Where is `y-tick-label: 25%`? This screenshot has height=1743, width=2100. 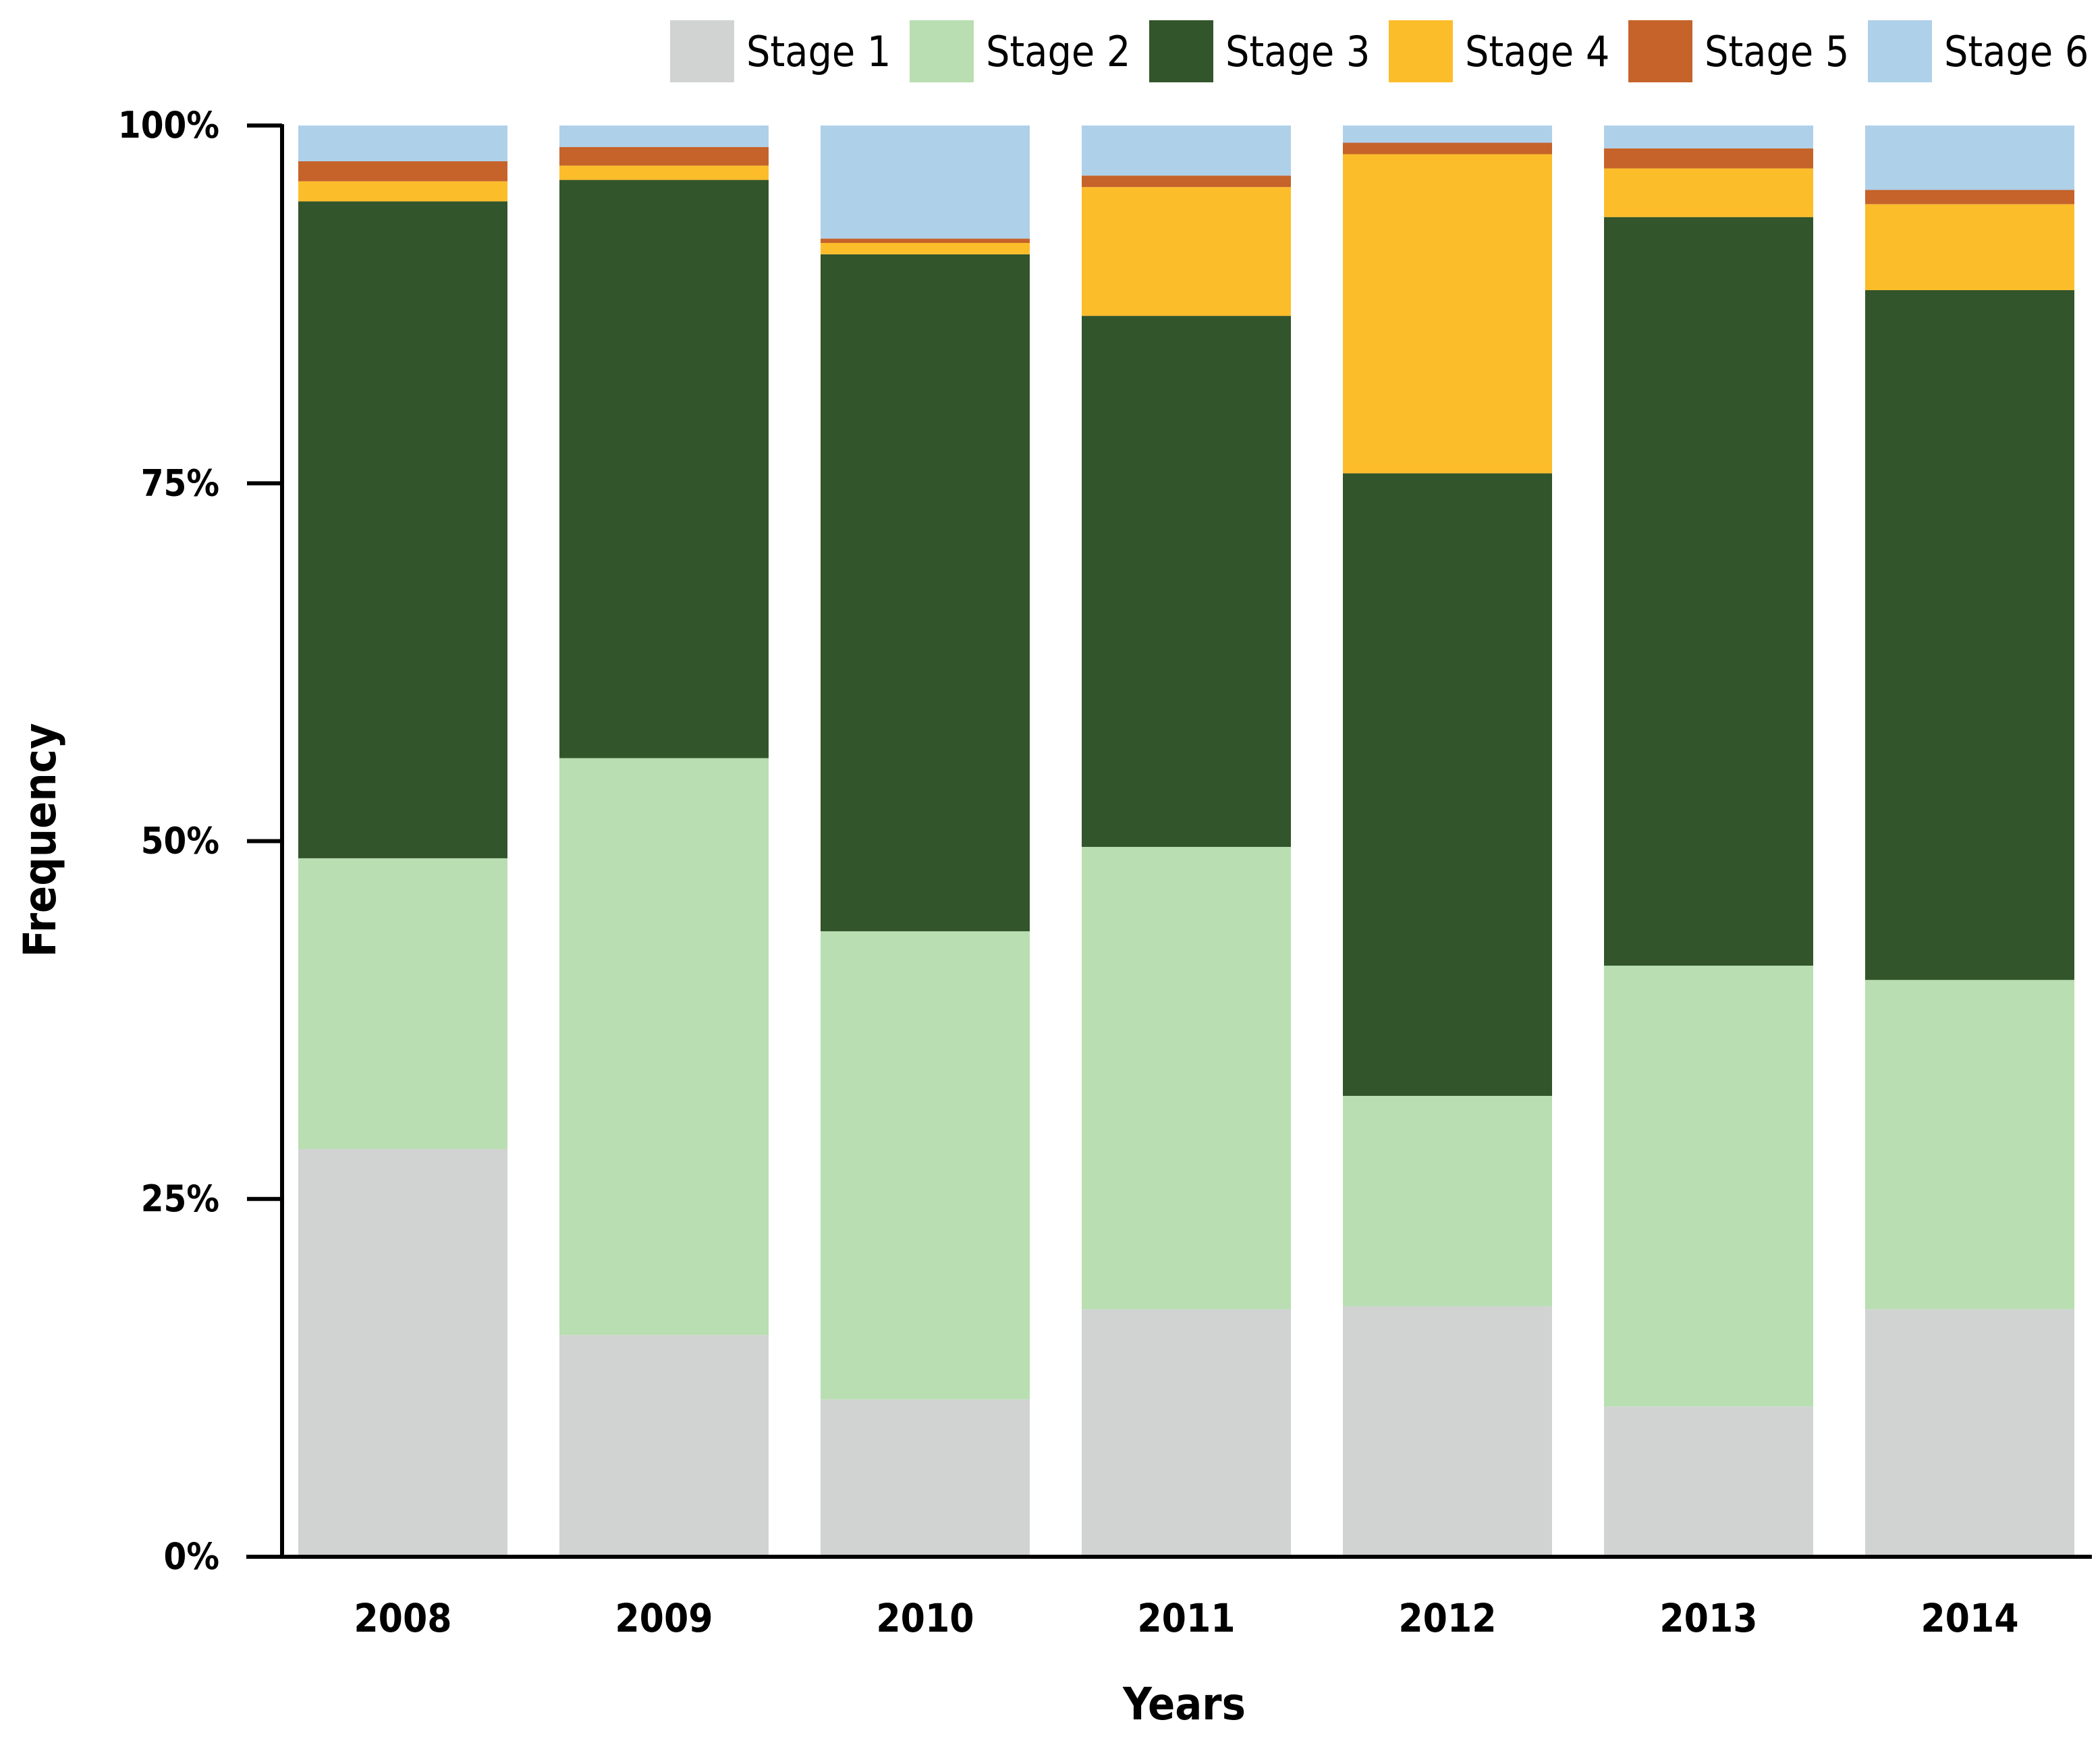 y-tick-label: 25% is located at coordinates (180, 1199).